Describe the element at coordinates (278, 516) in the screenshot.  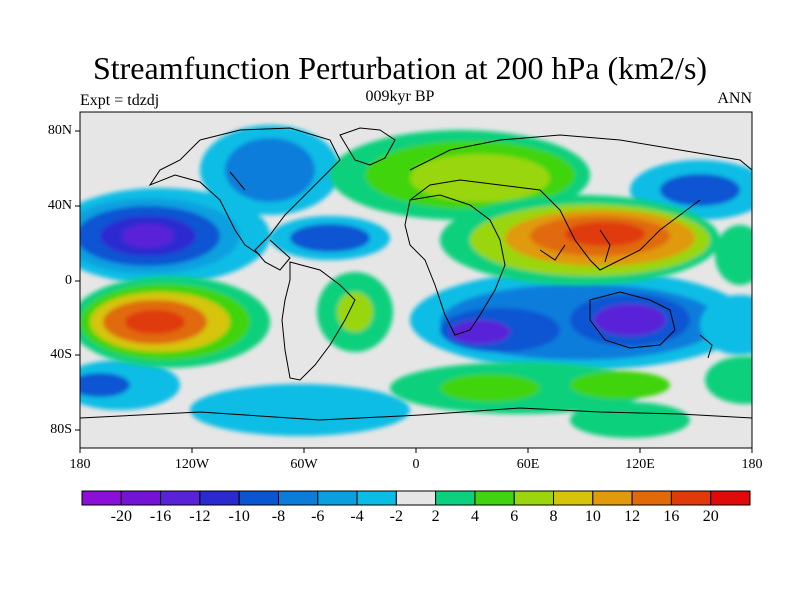
I see `colorbar-label: -8` at that location.